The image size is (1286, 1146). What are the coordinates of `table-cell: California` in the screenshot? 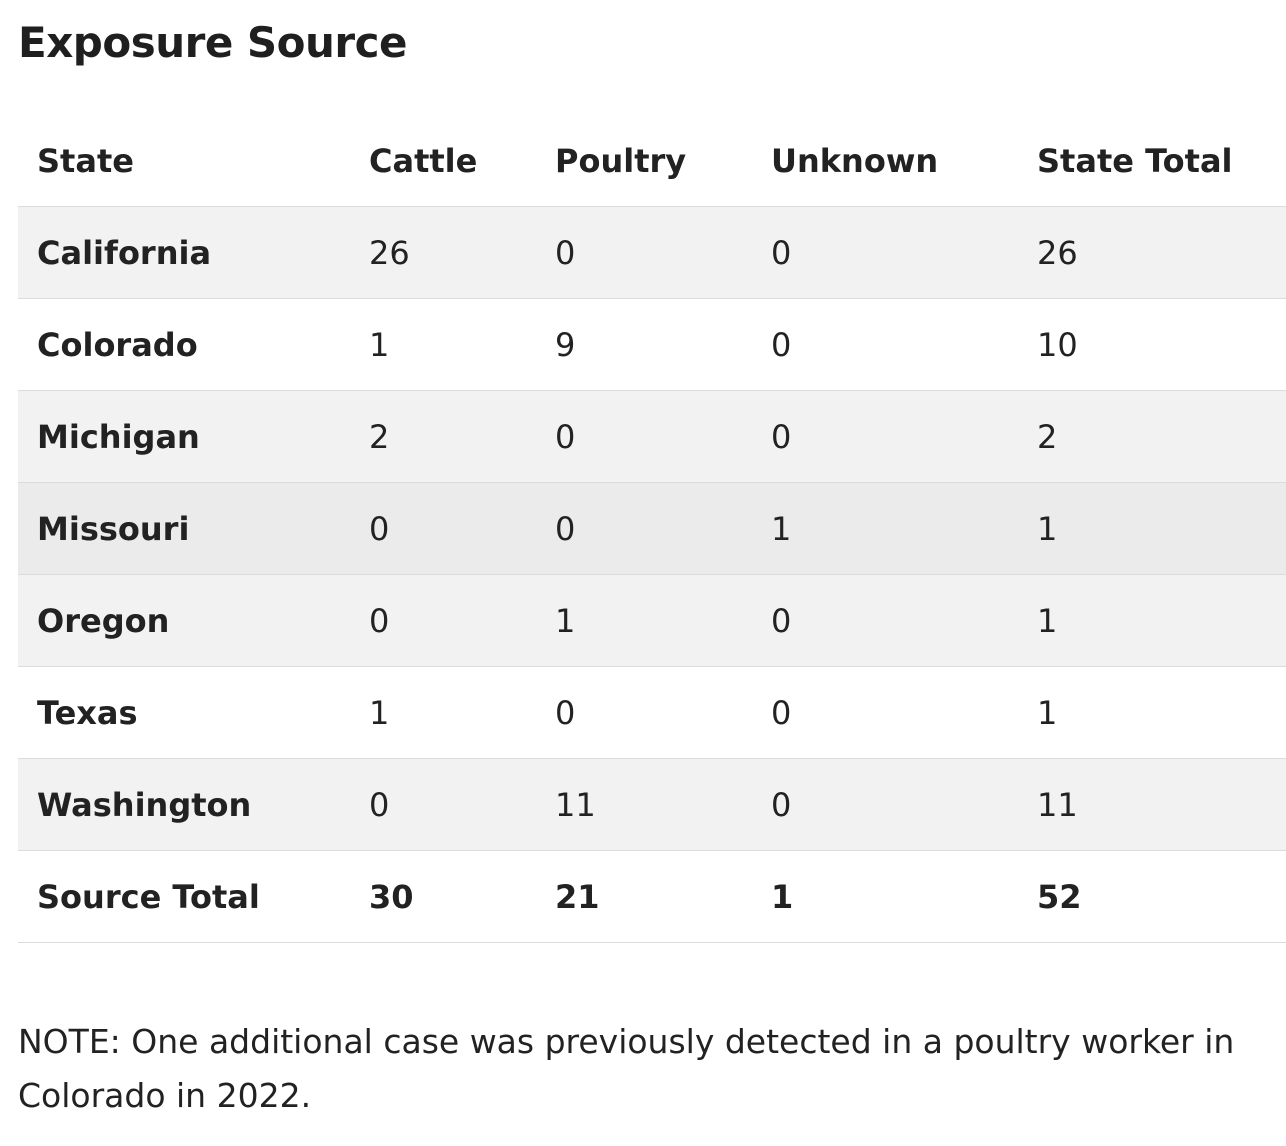 It's located at (184, 252).